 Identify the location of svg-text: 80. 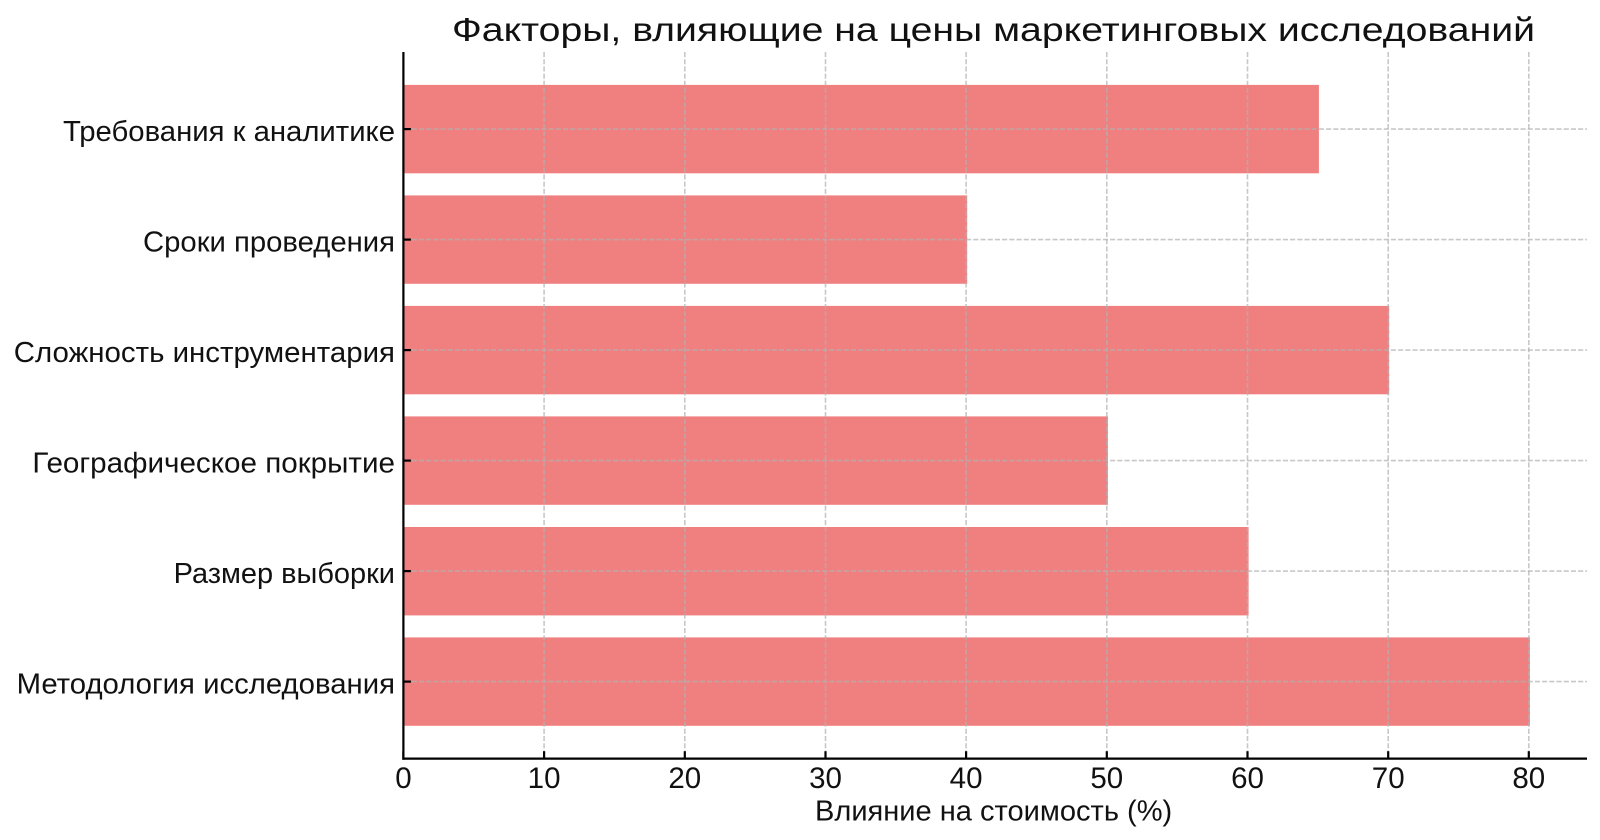
(1528, 778).